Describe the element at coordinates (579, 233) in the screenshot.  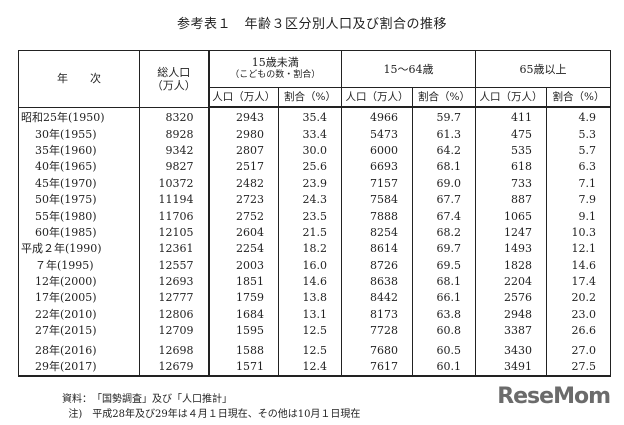
I see `value-cell: 10.3` at that location.